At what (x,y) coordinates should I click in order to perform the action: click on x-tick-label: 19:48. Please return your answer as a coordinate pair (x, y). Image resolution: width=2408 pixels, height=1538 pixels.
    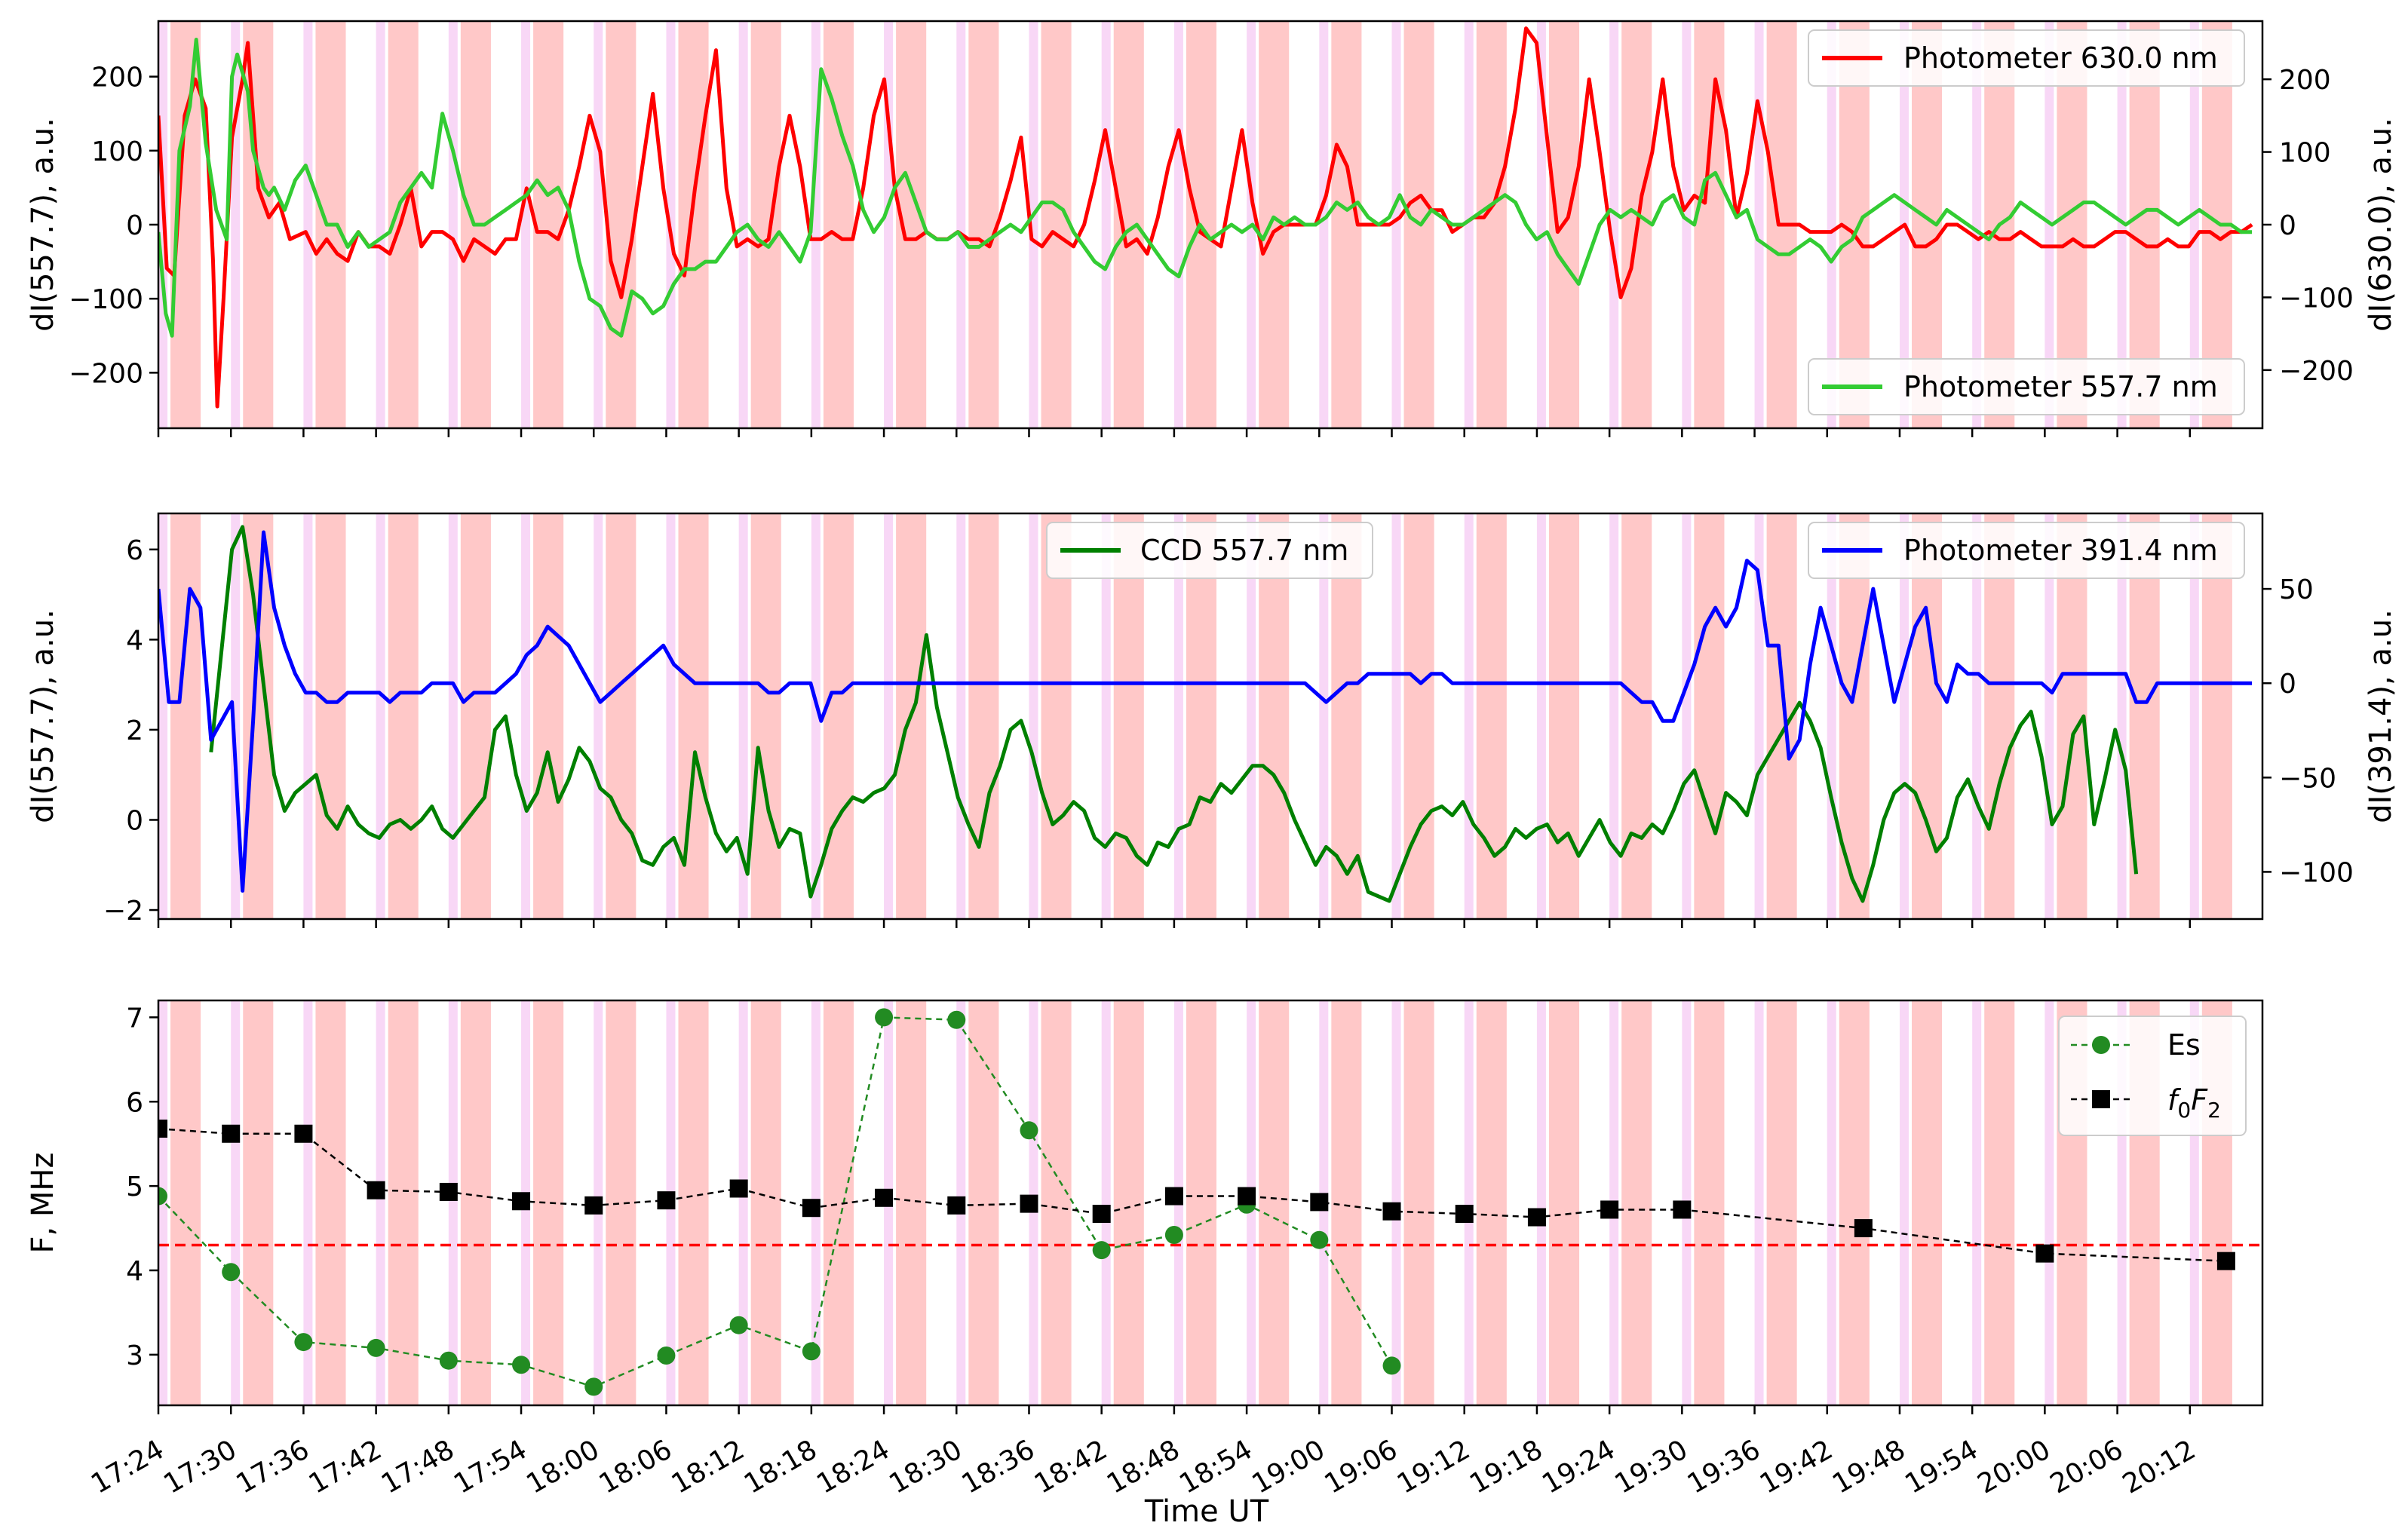
    Looking at the image, I should click on (1868, 1467).